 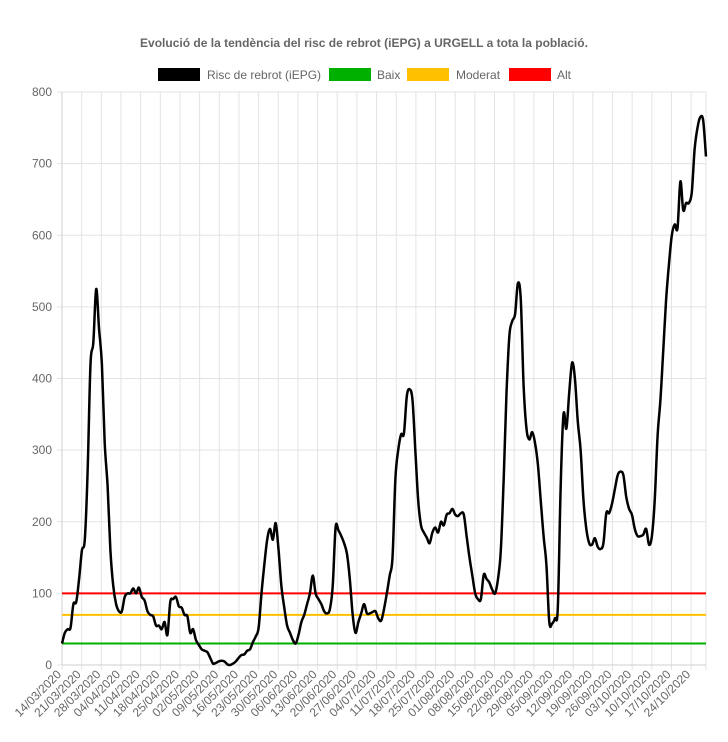 I want to click on legend-label: Baix, so click(x=388, y=75).